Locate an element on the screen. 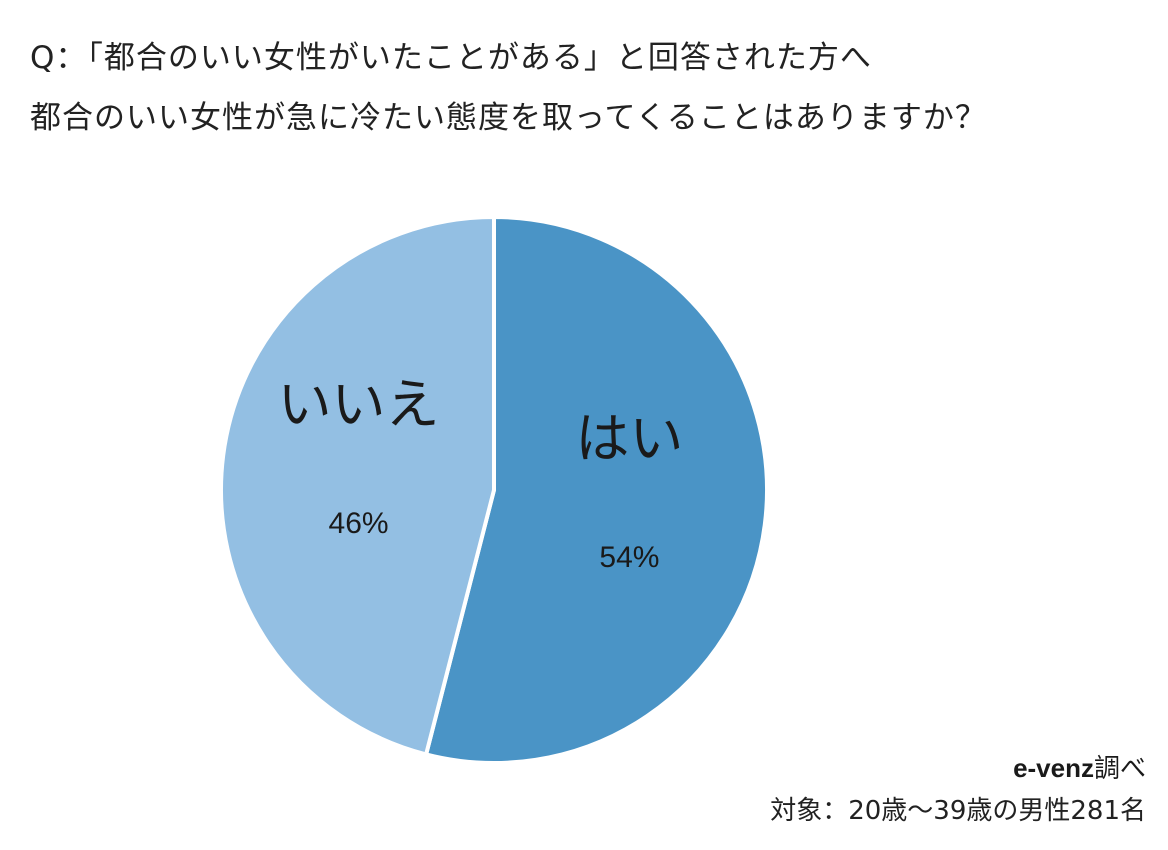  survey-note: 対象：20歳〜39歳の男性281名 is located at coordinates (958, 811).